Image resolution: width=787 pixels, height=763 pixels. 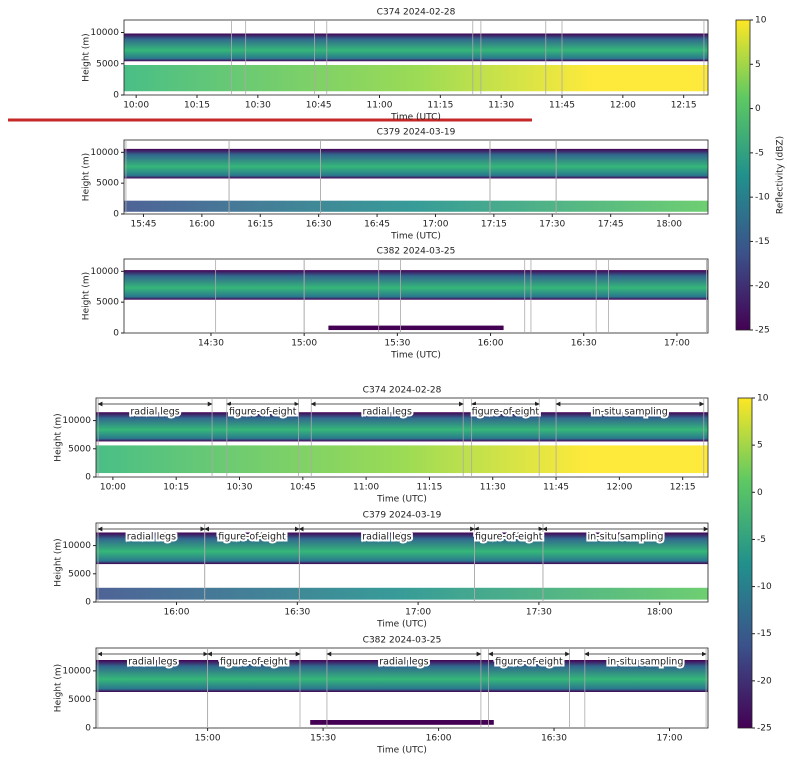 What do you see at coordinates (623, 106) in the screenshot?
I see `x-tick-label: 12:00` at bounding box center [623, 106].